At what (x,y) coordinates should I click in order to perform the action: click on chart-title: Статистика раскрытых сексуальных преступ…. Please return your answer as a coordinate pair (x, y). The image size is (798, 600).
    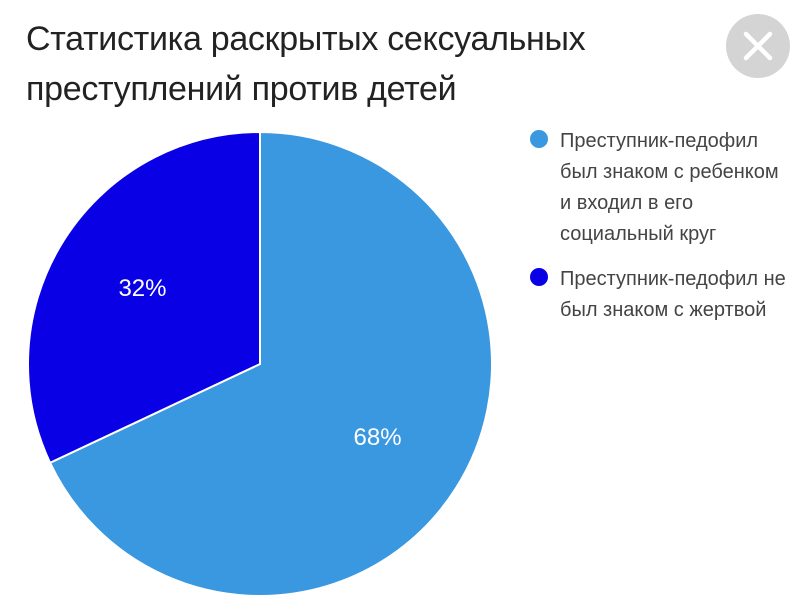
    Looking at the image, I should click on (306, 64).